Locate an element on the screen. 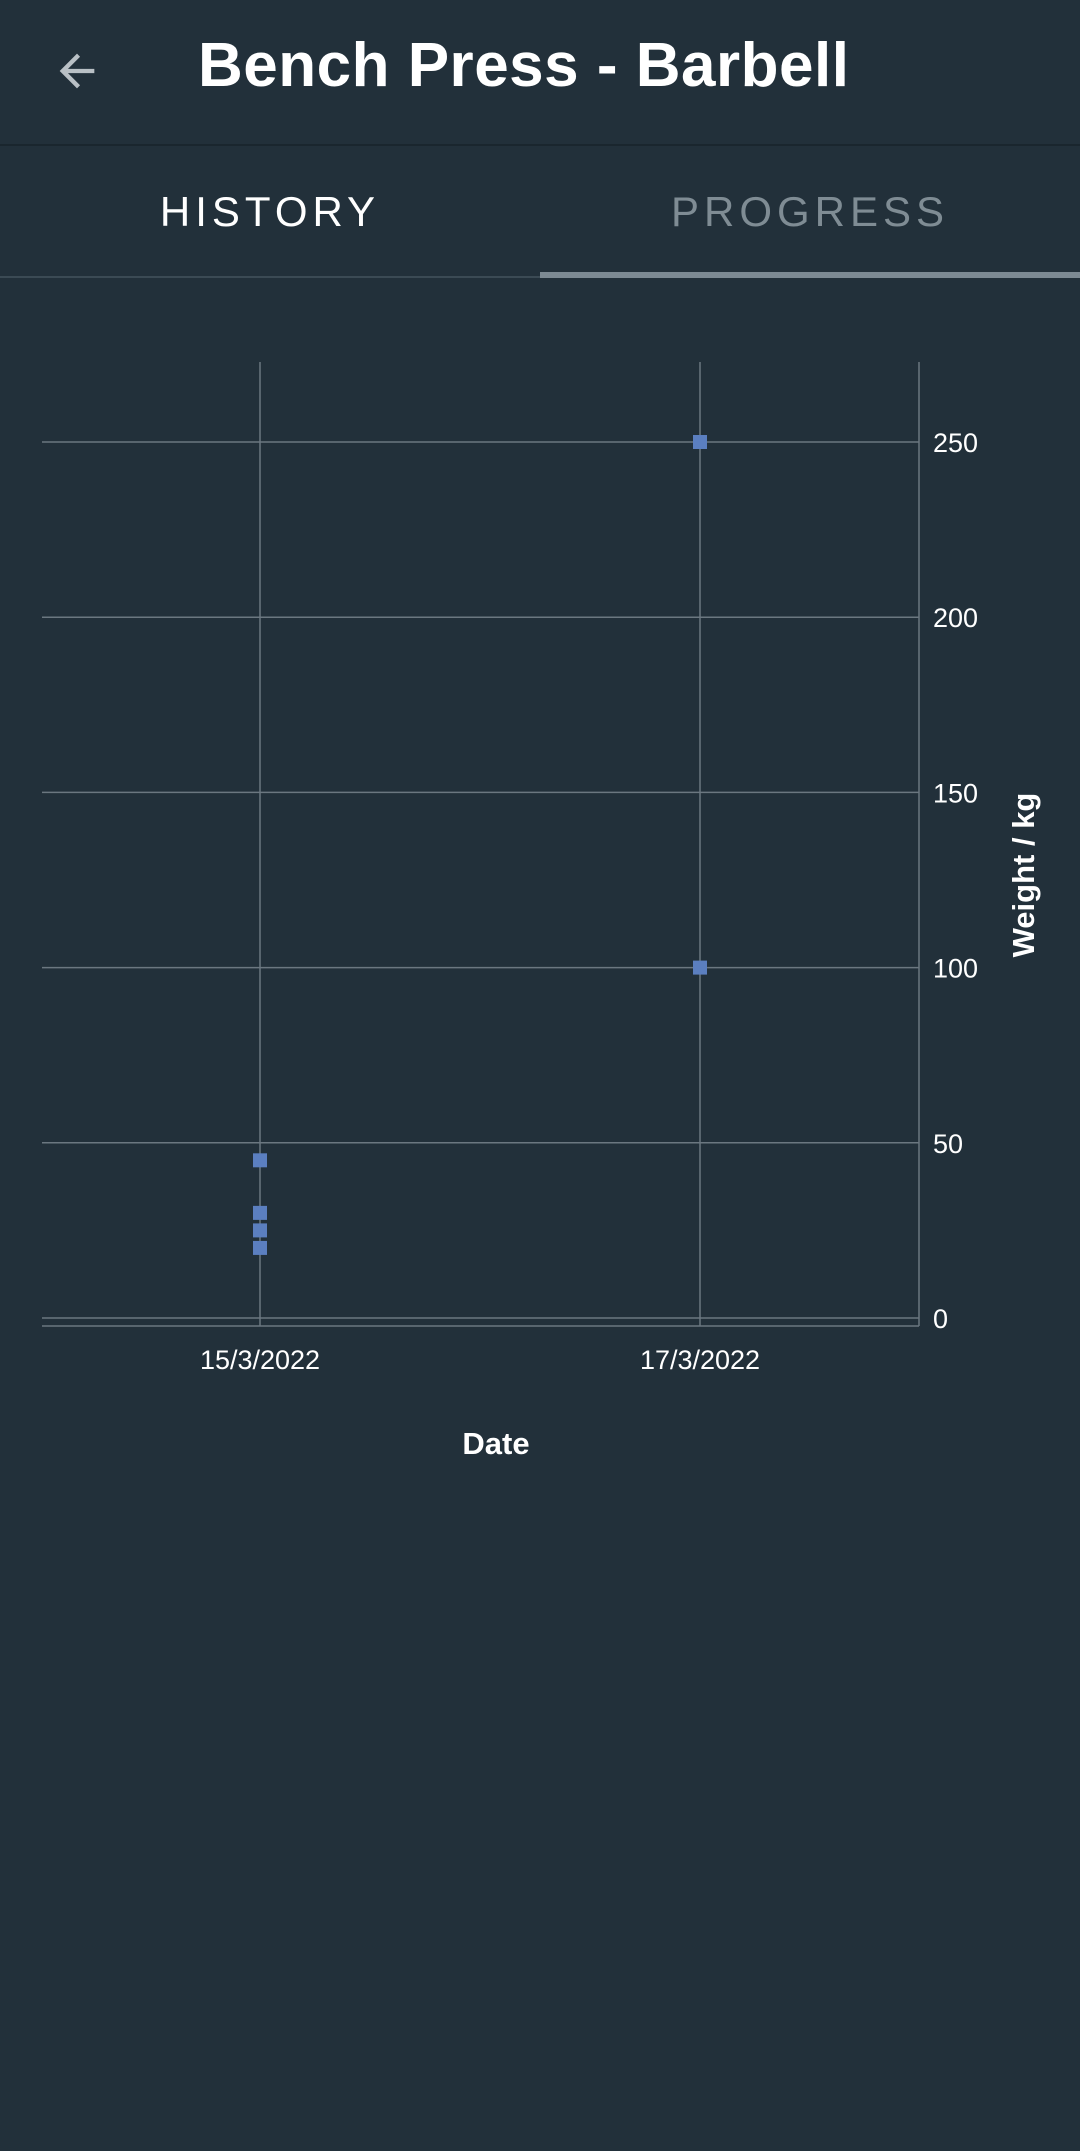 The height and width of the screenshot is (2151, 1080). tab-history: HISTORY is located at coordinates (270, 211).